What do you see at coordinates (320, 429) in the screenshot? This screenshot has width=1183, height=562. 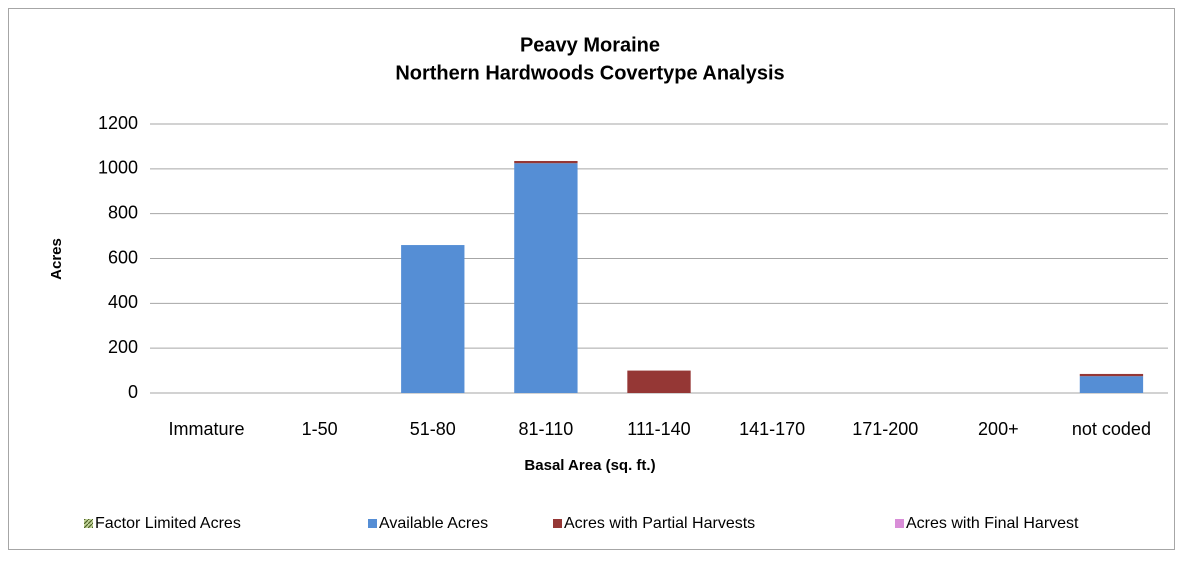 I see `x-tick-label: 1-50` at bounding box center [320, 429].